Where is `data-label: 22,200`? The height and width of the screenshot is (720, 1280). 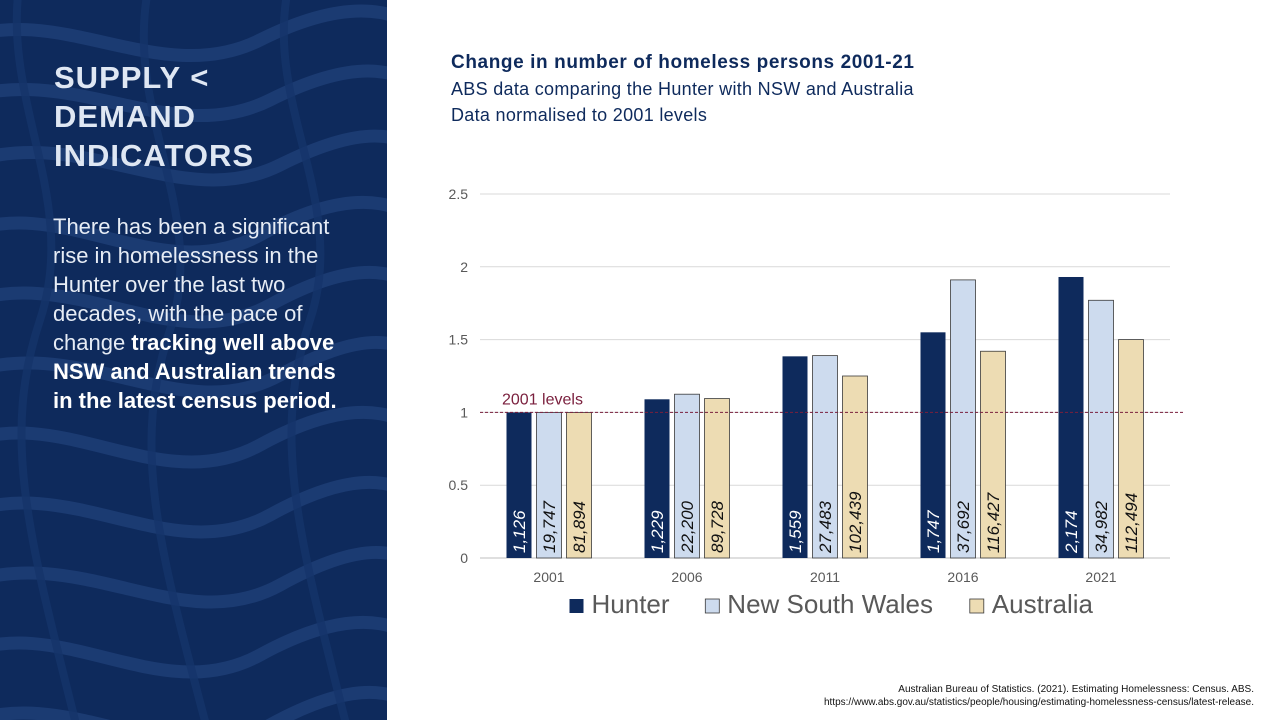
data-label: 22,200 is located at coordinates (687, 527).